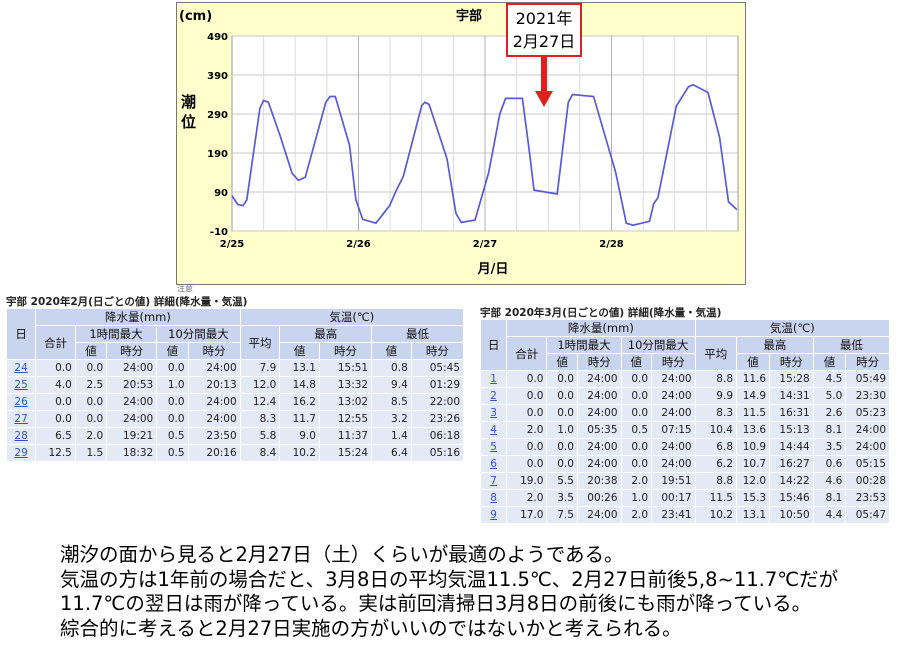 This screenshot has height=666, width=900. I want to click on table-cell: 17.0, so click(527, 515).